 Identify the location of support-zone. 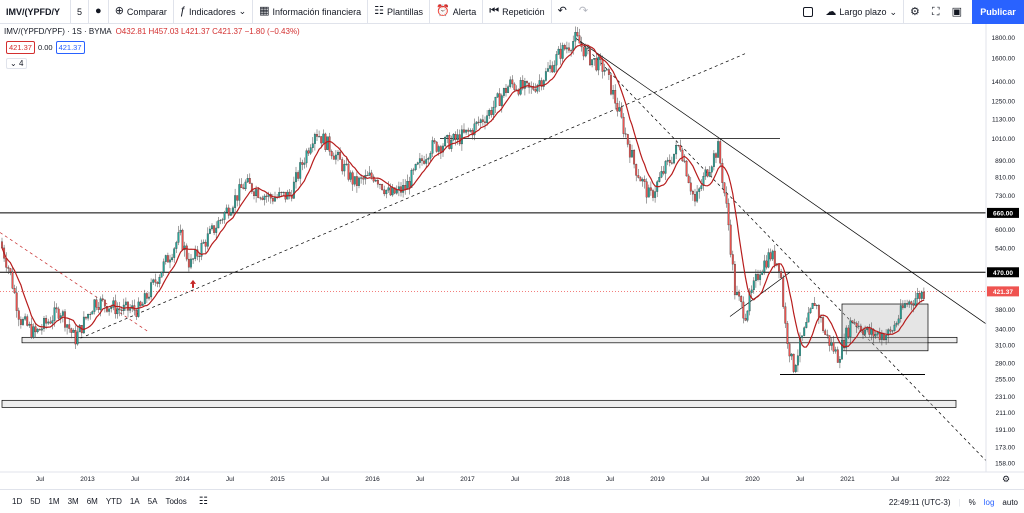
(489, 340).